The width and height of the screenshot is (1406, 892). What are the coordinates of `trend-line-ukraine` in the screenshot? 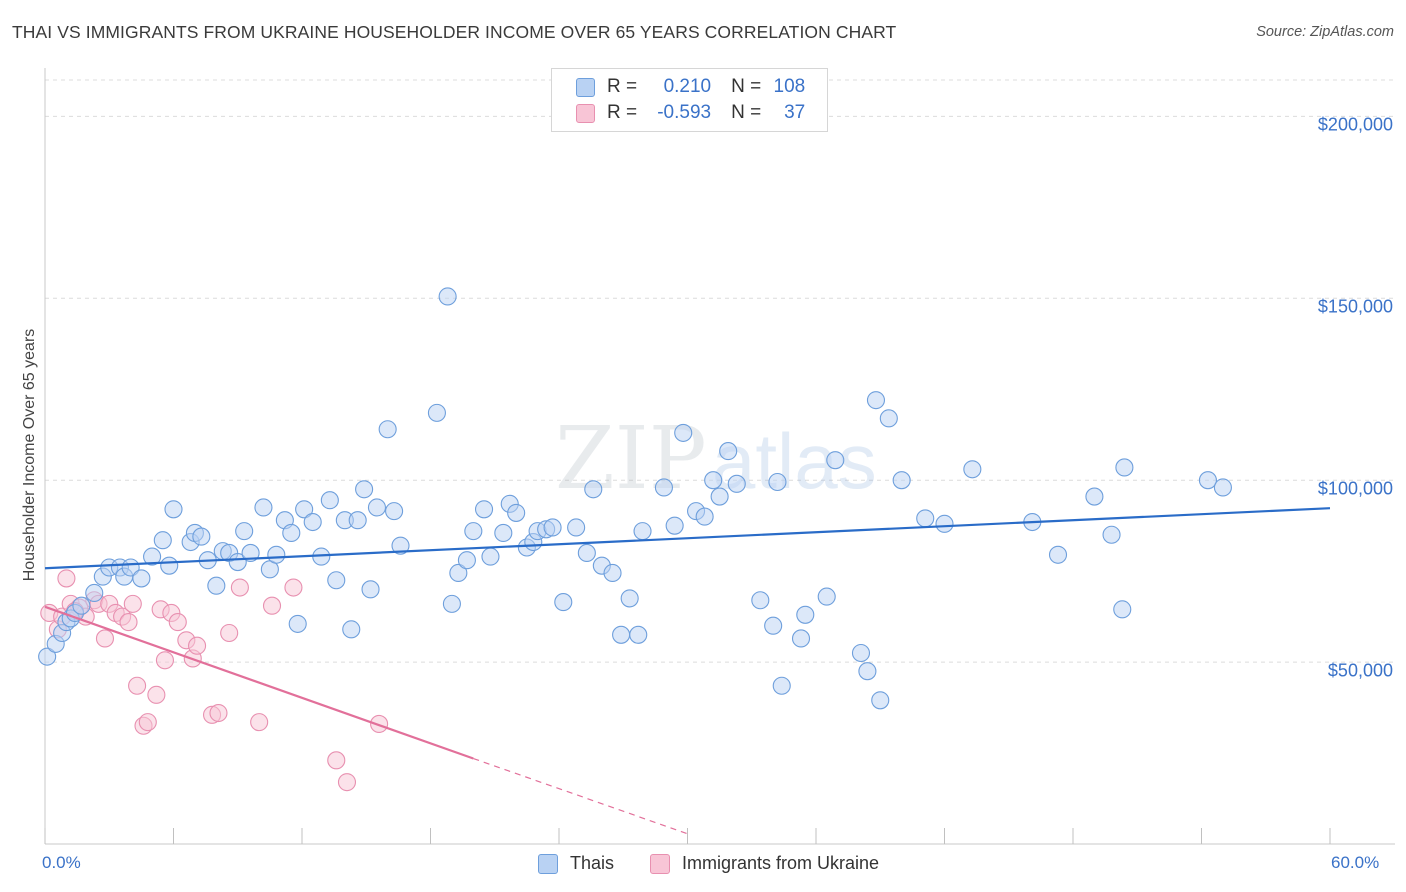 It's located at (259, 682).